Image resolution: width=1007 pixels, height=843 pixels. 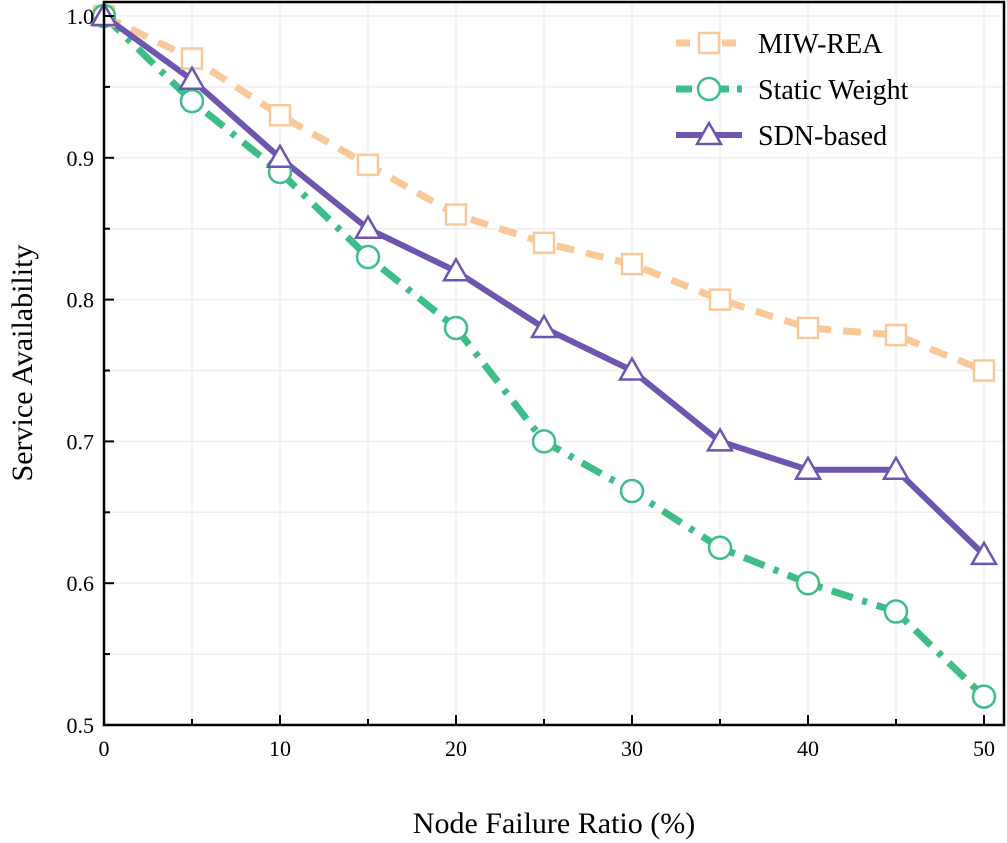 I want to click on y-axis-title: Service Availability, so click(x=22, y=363).